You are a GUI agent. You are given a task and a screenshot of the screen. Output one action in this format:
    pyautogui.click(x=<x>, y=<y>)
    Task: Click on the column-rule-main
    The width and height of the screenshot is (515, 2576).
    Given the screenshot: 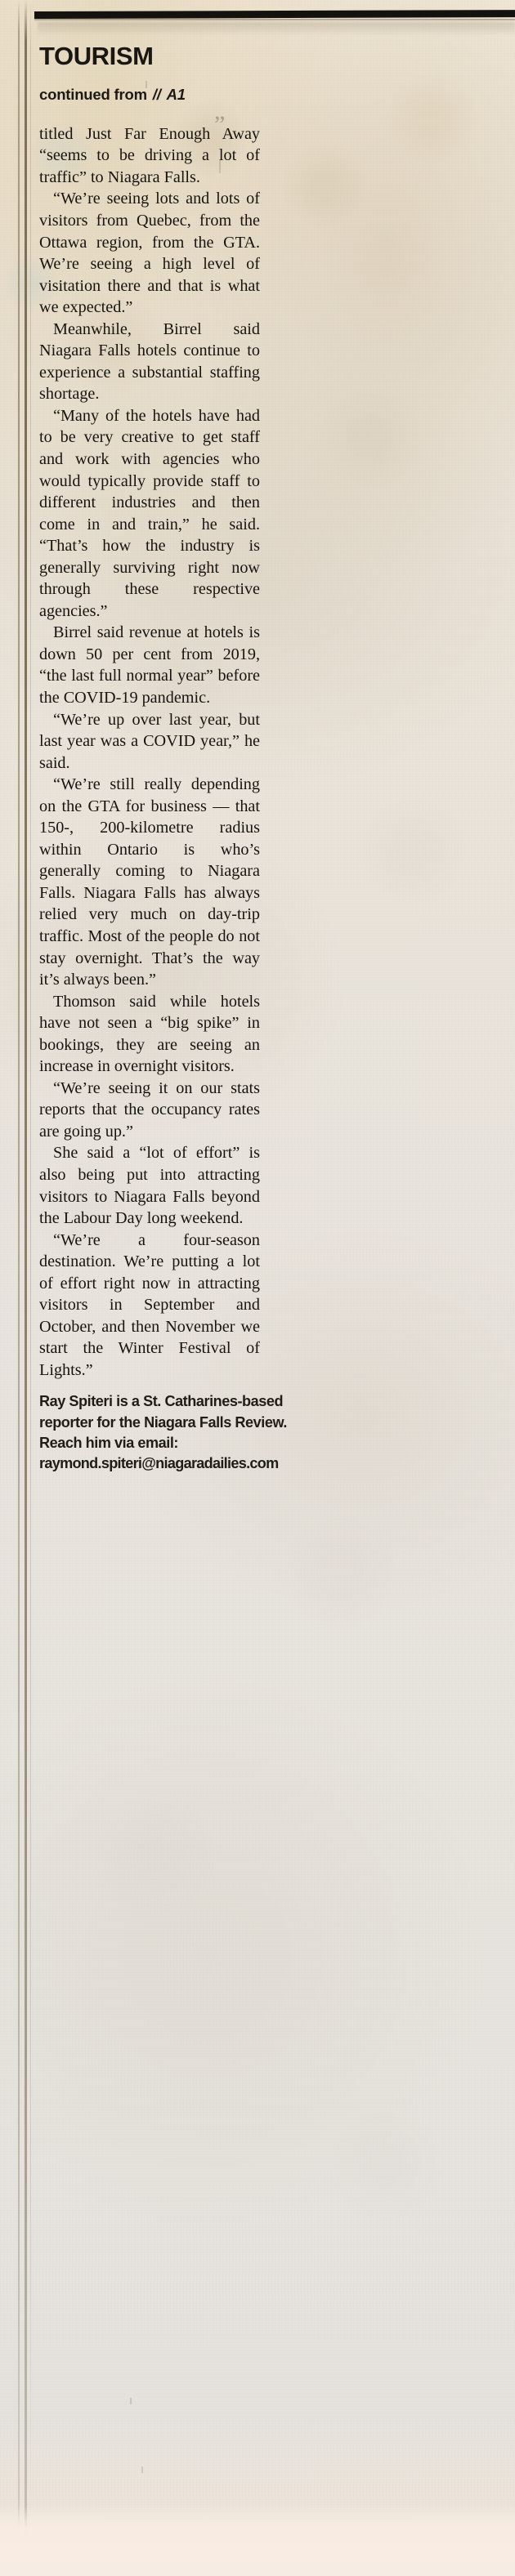 What is the action you would take?
    pyautogui.click(x=26, y=1288)
    